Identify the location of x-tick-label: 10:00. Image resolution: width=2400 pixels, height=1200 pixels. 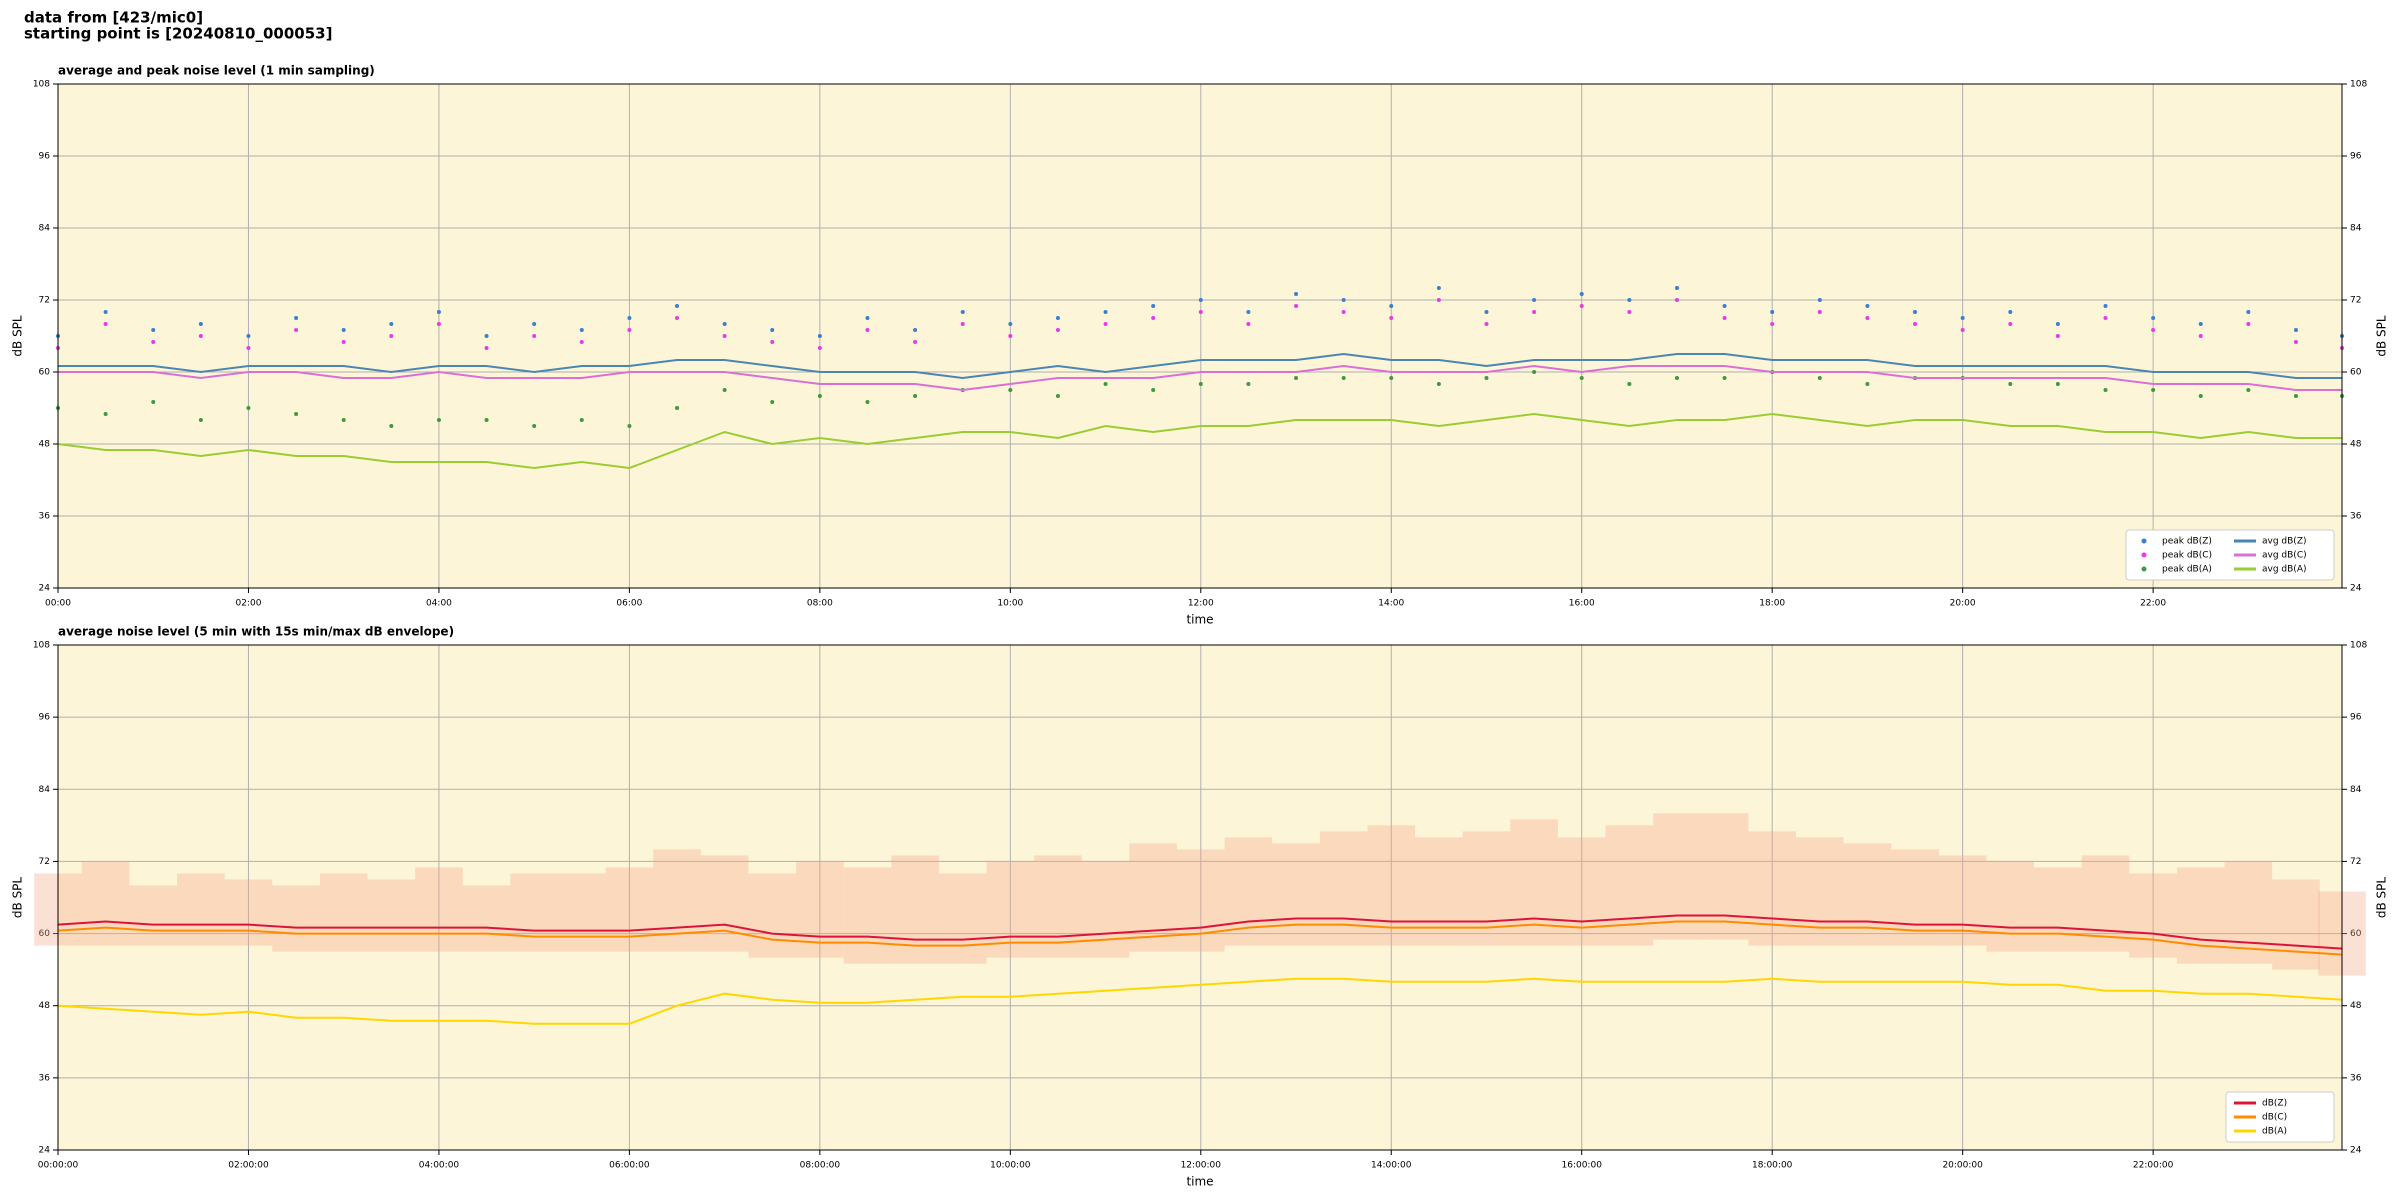
(1010, 604).